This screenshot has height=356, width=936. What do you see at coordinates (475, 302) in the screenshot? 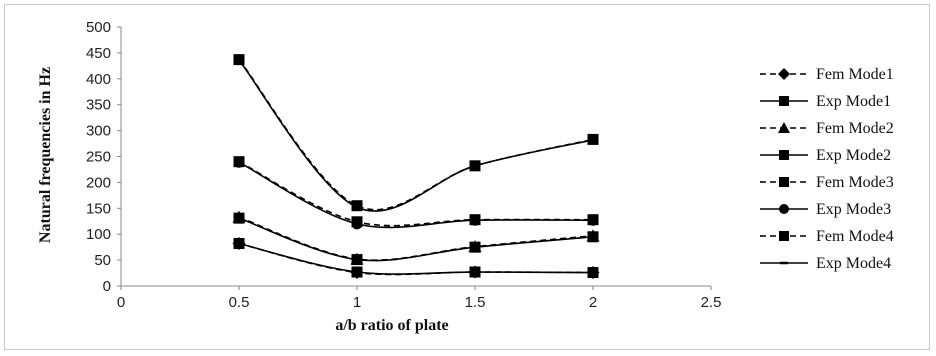
I see `x-tick-label: 1.5` at bounding box center [475, 302].